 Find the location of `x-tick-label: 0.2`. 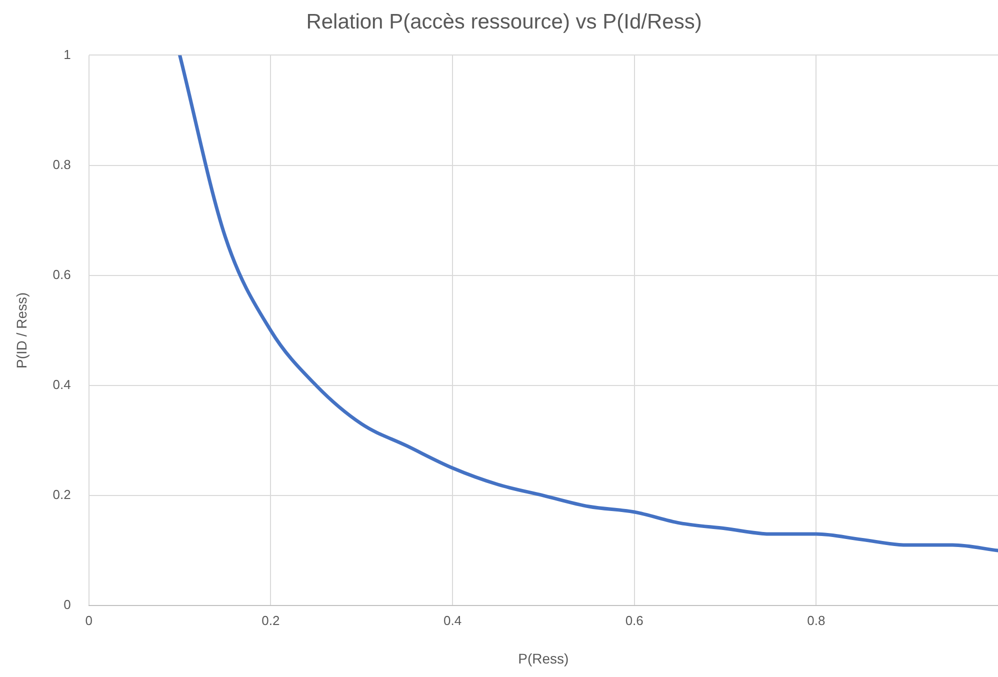

x-tick-label: 0.2 is located at coordinates (271, 620).